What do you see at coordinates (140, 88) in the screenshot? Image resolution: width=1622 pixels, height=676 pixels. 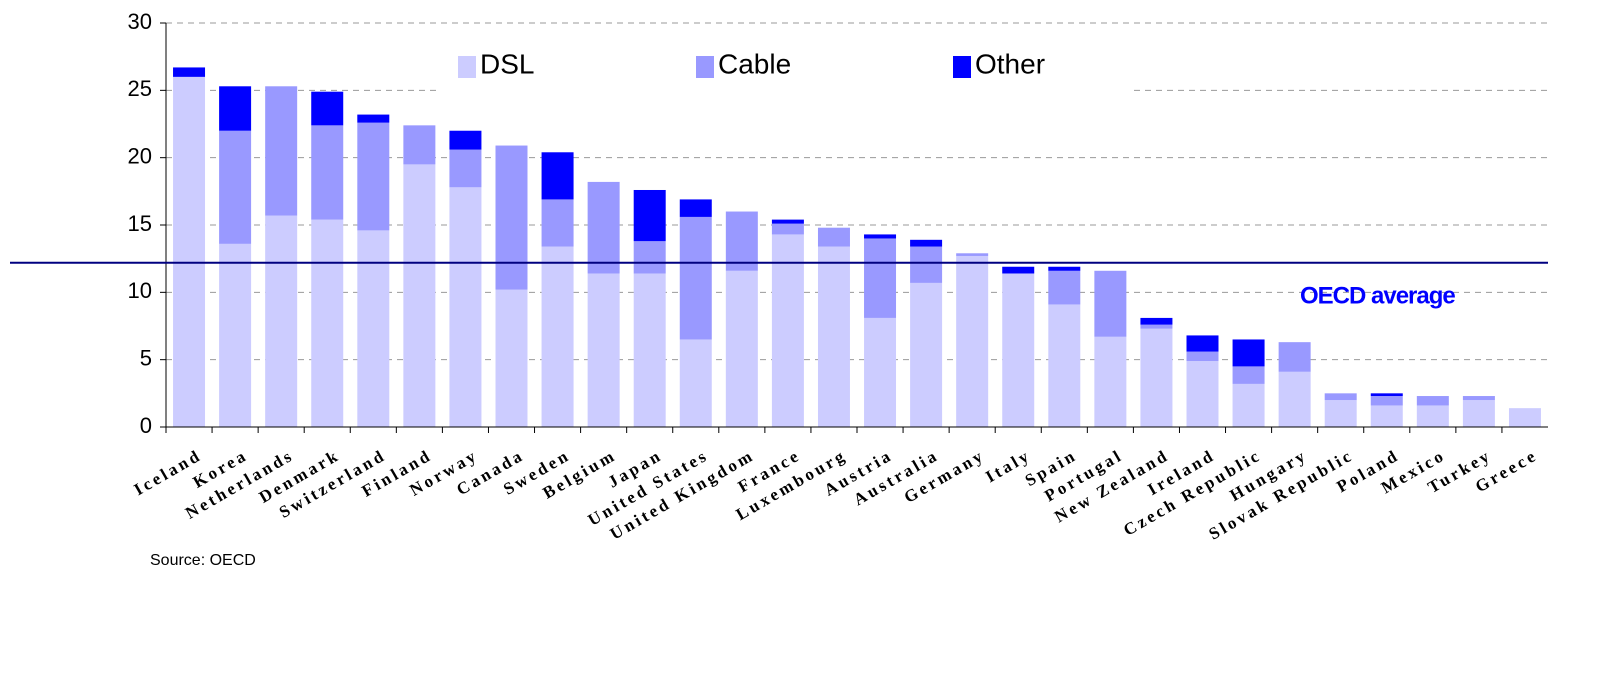 I see `y-tick-label: 25` at bounding box center [140, 88].